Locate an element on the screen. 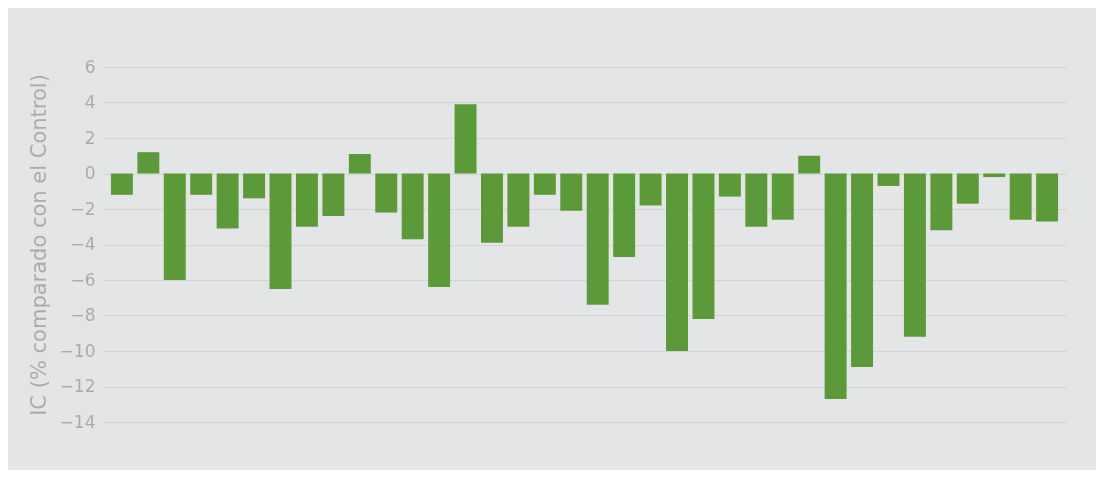 Image resolution: width=1106 pixels, height=479 pixels. y-axis-title: IC (% comparado con el Control) is located at coordinates (38, 245).